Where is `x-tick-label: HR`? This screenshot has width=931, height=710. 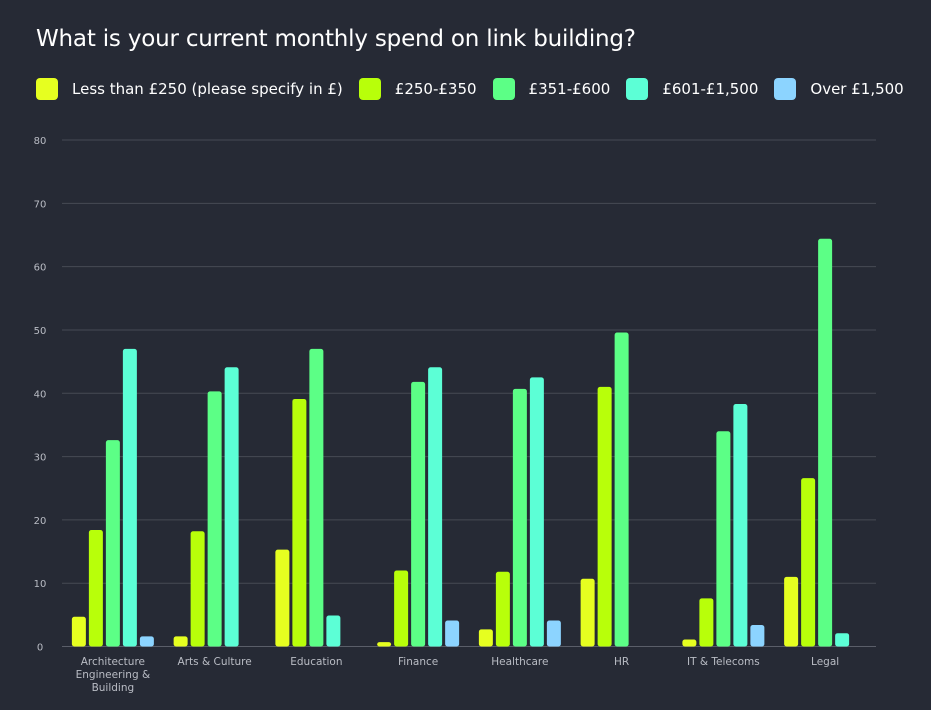 x-tick-label: HR is located at coordinates (621, 662).